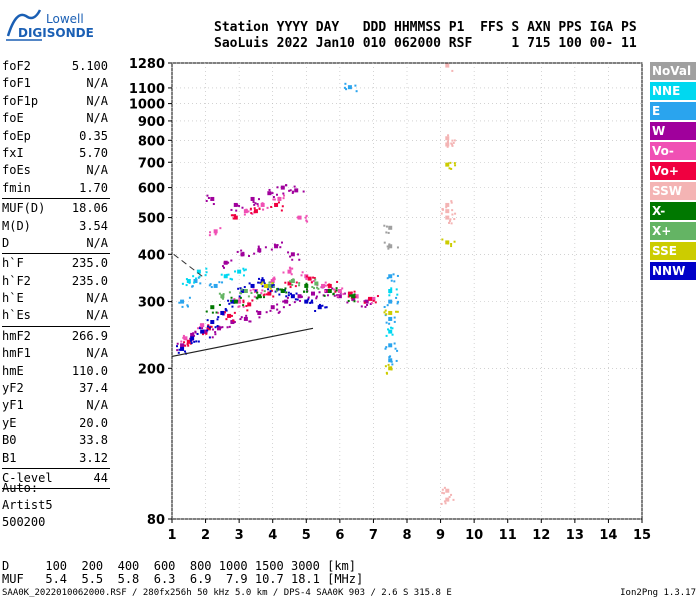 The image size is (700, 600). I want to click on param-row: foE N/A, so click(56, 118).